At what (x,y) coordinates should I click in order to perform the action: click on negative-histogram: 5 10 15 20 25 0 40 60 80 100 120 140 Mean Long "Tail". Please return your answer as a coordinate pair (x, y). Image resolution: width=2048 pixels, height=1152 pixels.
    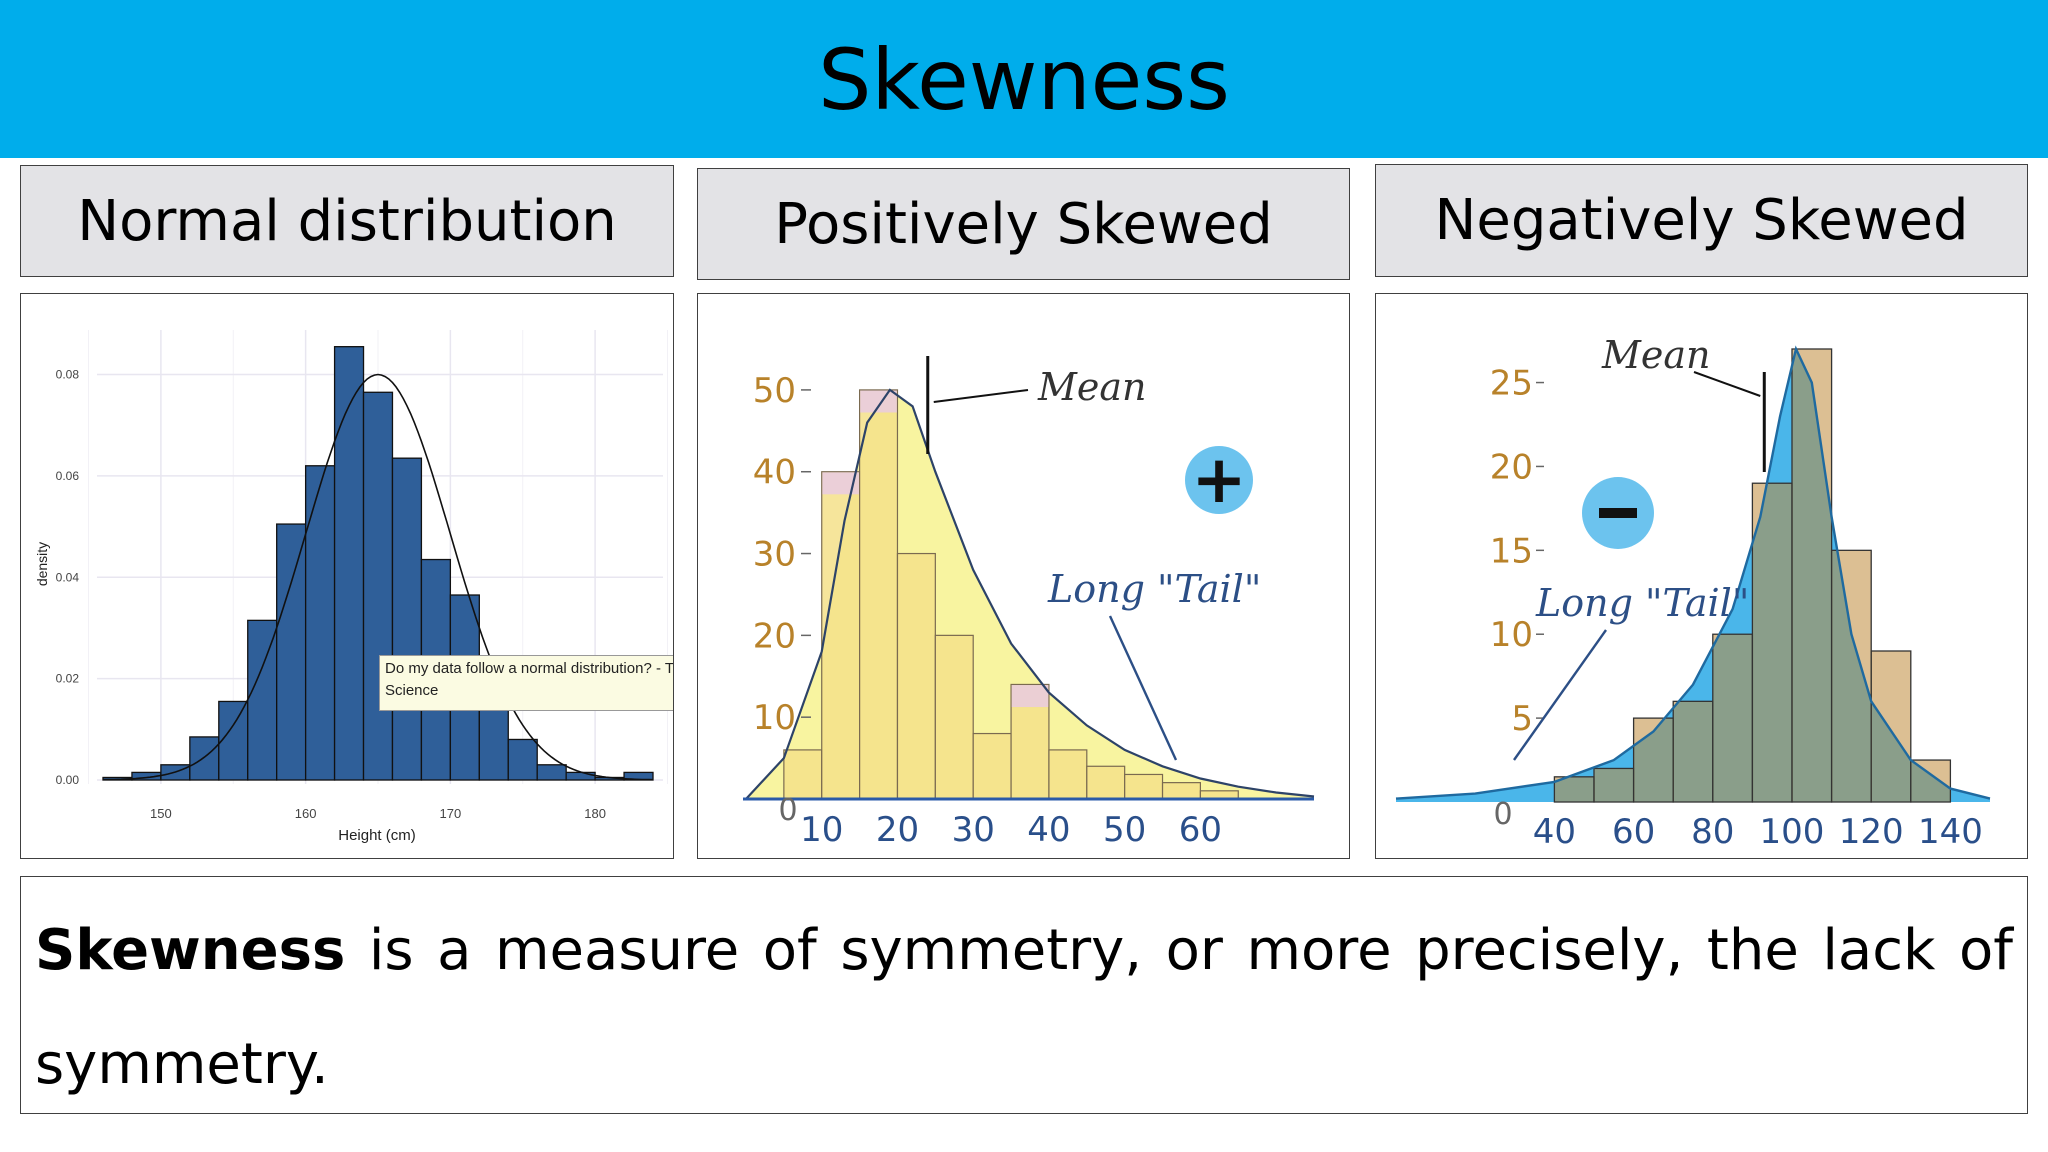
    Looking at the image, I should click on (1693, 592).